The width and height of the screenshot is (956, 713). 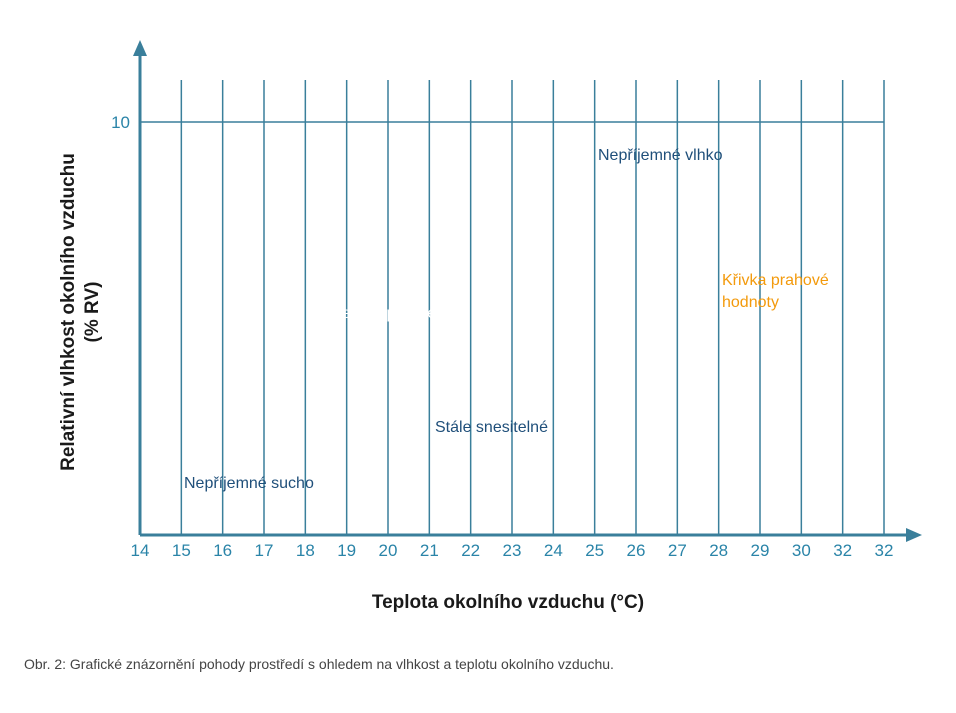 I want to click on x-axis-arrow, so click(x=914, y=535).